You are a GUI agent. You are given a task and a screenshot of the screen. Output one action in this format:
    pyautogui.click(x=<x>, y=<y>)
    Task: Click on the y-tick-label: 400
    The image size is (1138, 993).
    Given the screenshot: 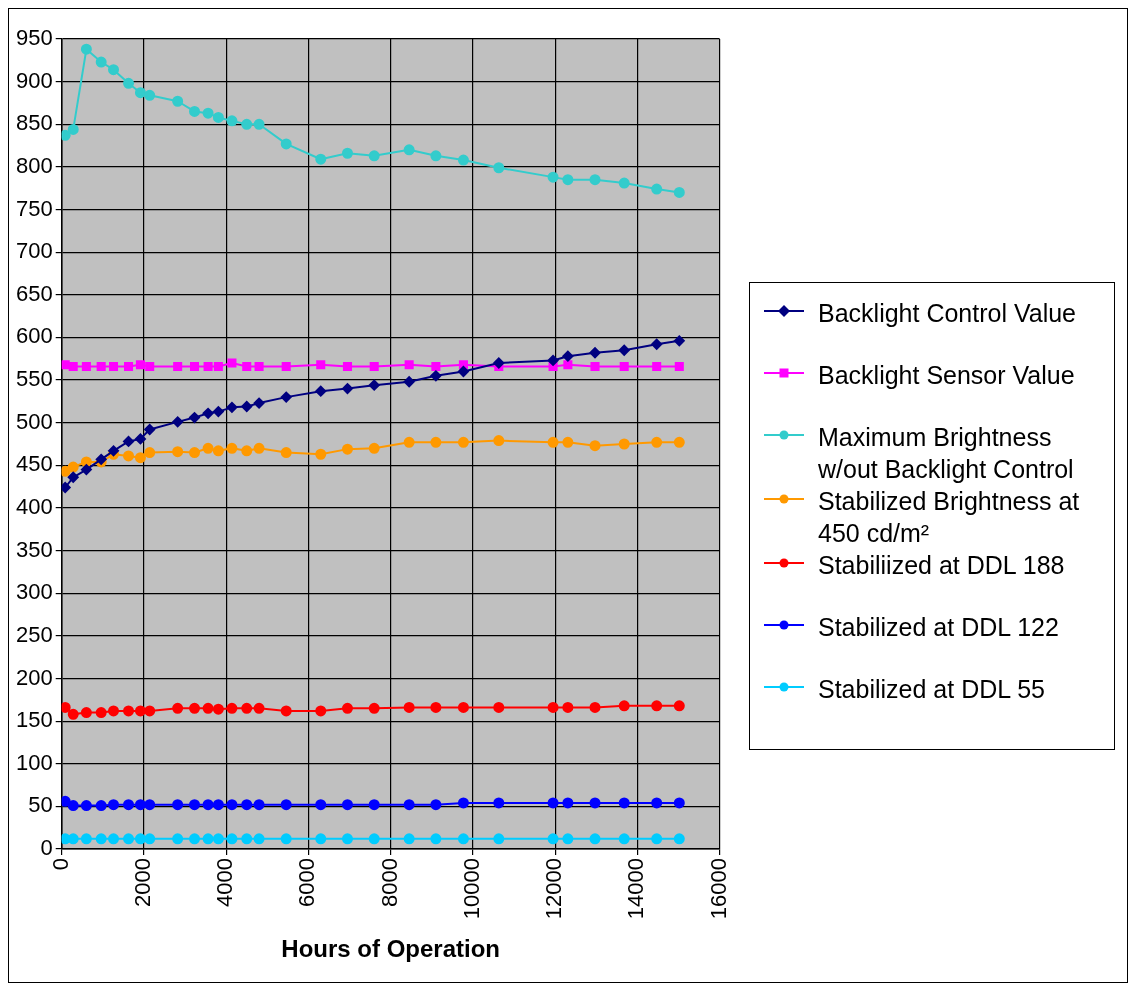 What is the action you would take?
    pyautogui.click(x=34, y=507)
    